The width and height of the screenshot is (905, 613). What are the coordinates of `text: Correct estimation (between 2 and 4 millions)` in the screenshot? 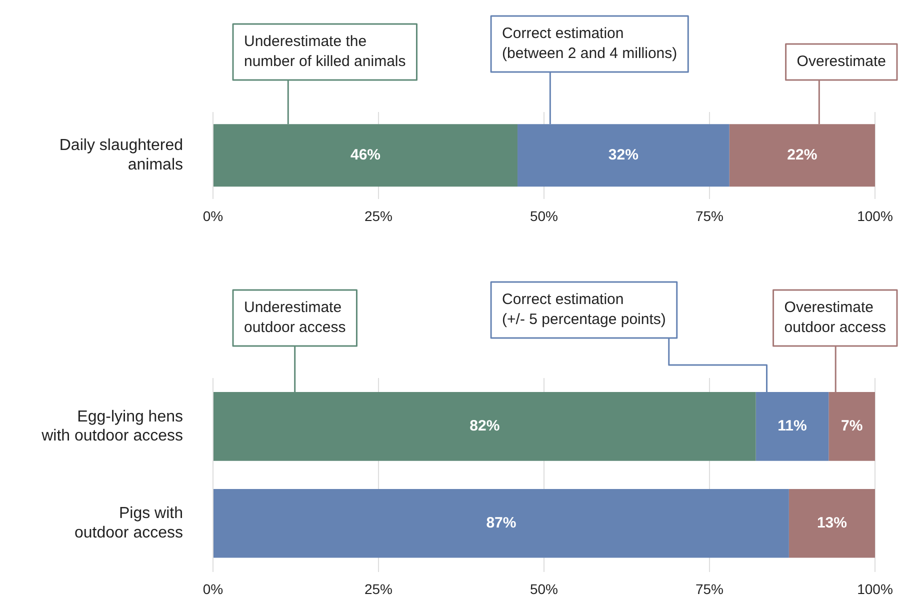 It's located at (590, 43).